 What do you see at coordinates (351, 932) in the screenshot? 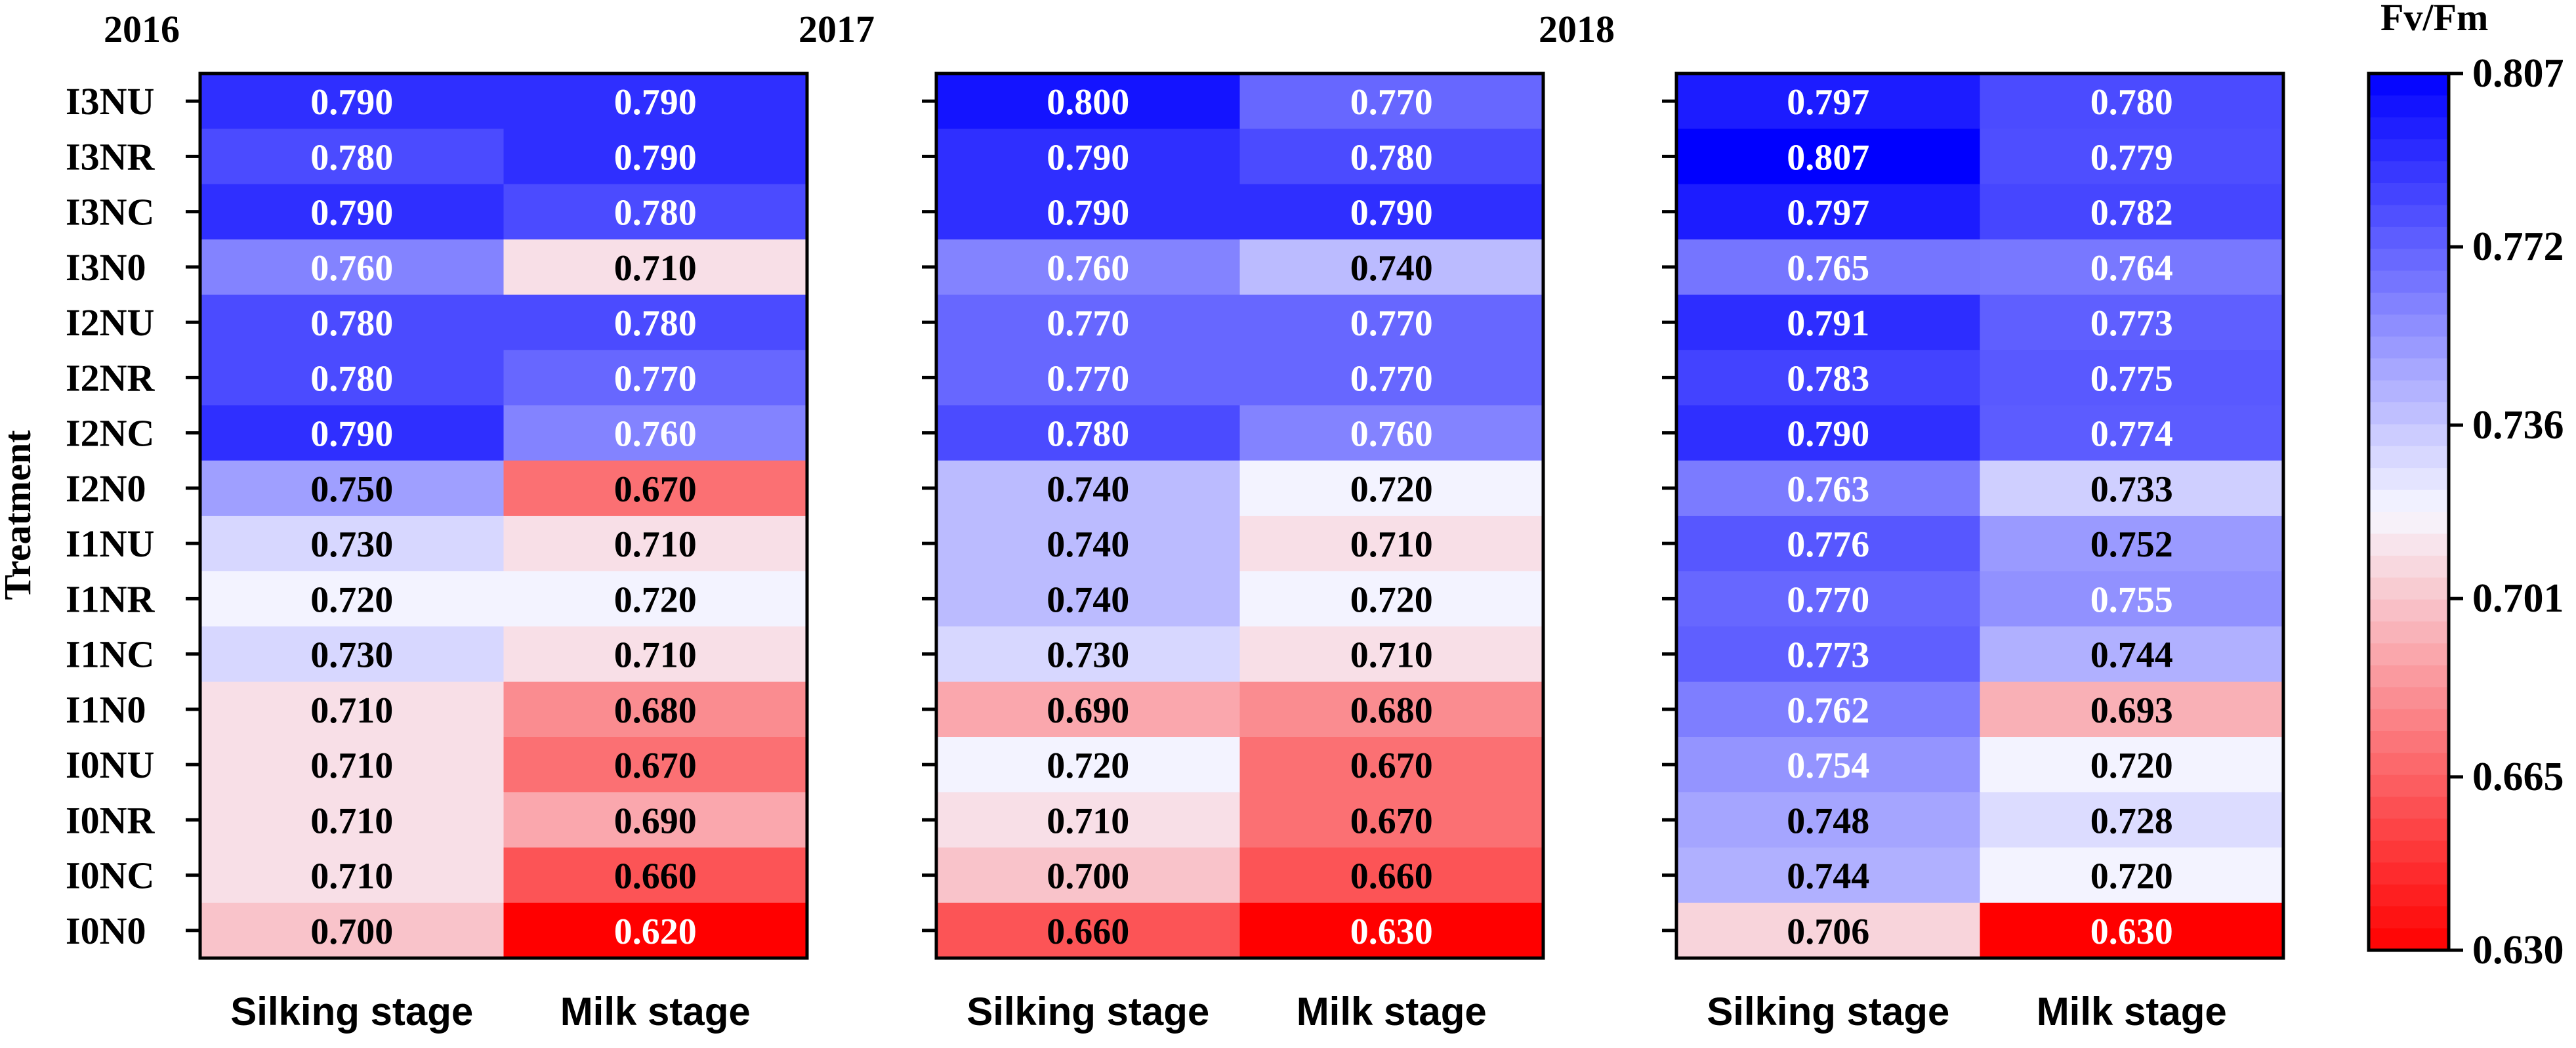
I see `cell-value-label: 0.700` at bounding box center [351, 932].